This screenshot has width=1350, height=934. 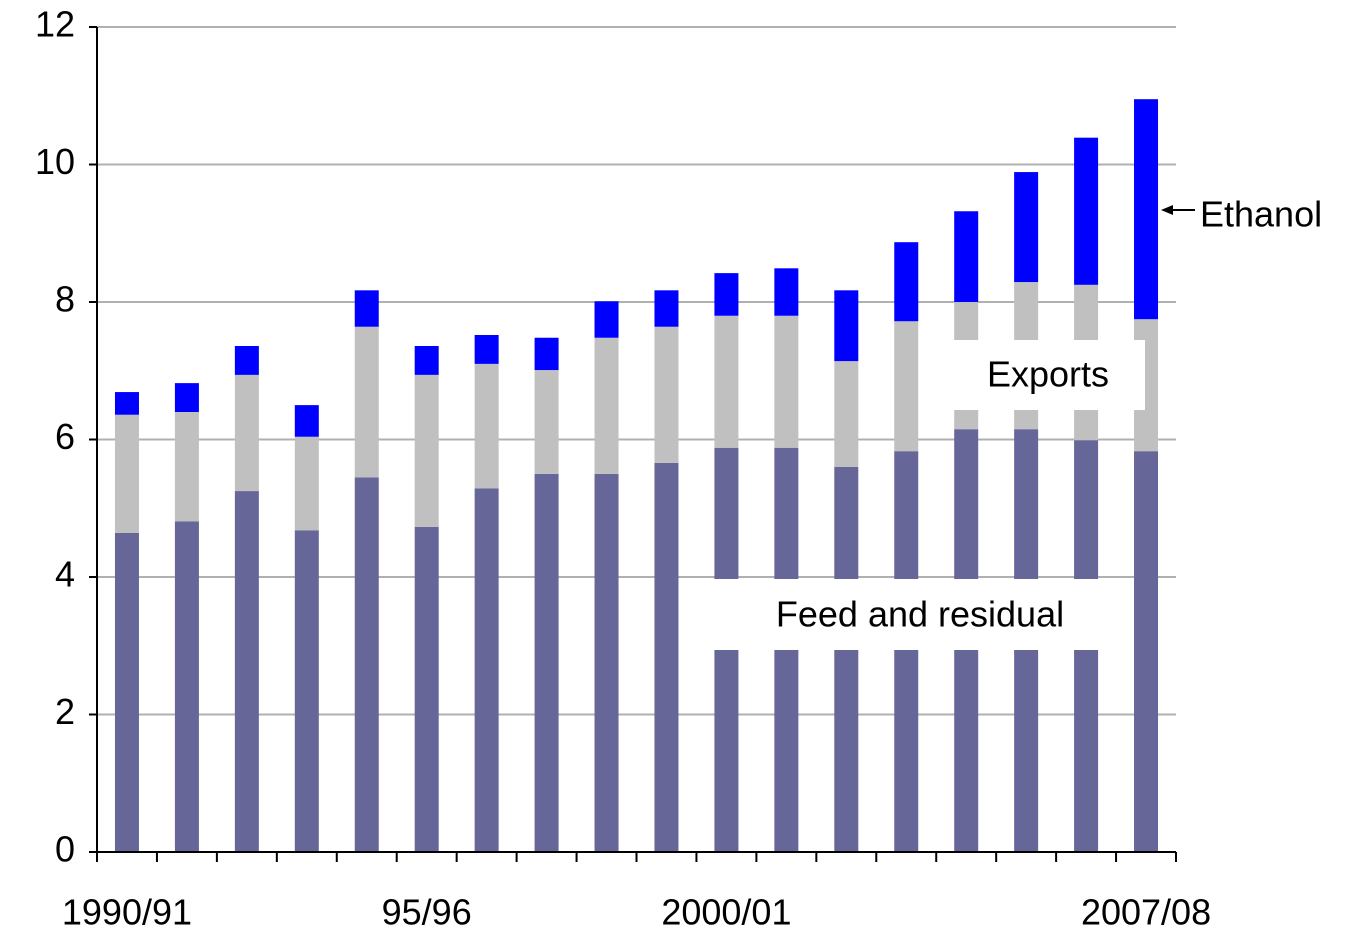 I want to click on series-label: Ethanol, so click(x=1261, y=214).